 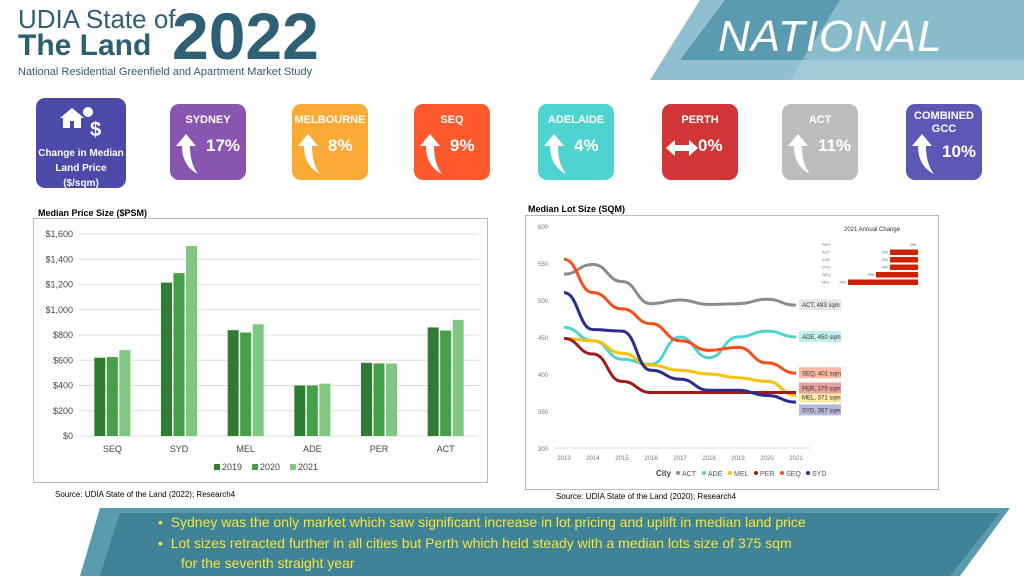 What do you see at coordinates (709, 459) in the screenshot?
I see `x-tick-label: 2018` at bounding box center [709, 459].